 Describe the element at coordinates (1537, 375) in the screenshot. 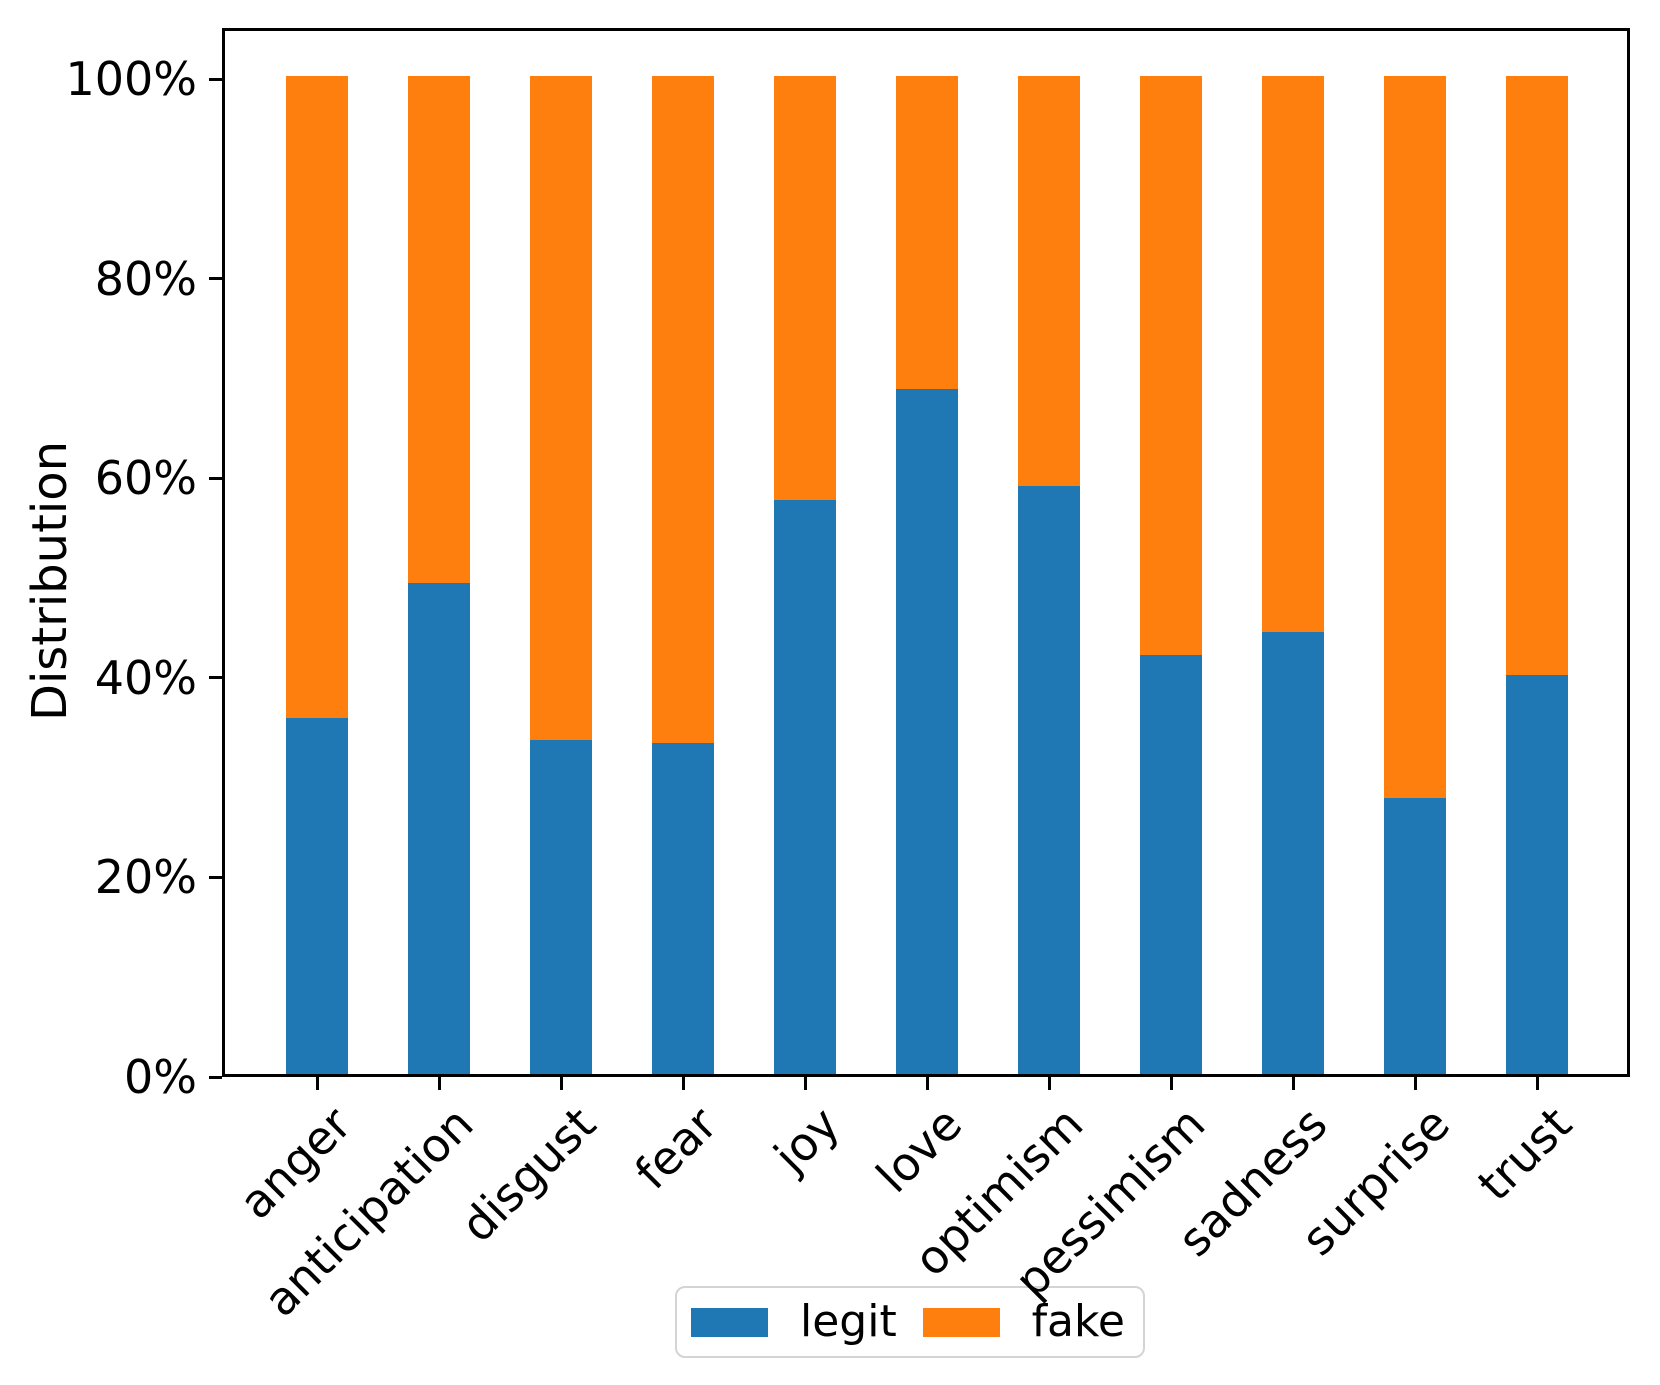

I see `bar-segment-fake-trust` at that location.